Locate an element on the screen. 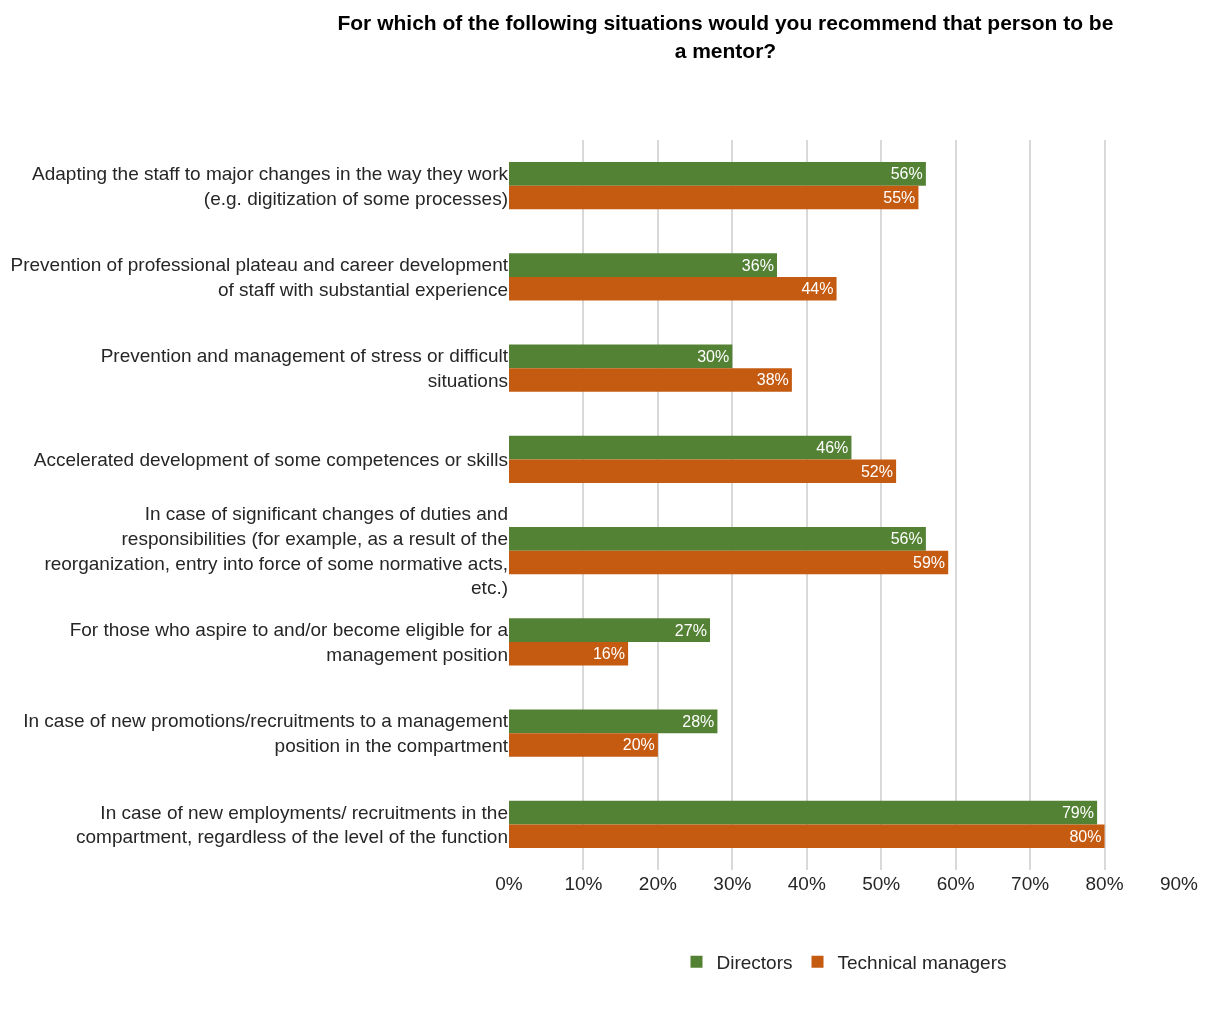  data-label: 20% is located at coordinates (638, 744).